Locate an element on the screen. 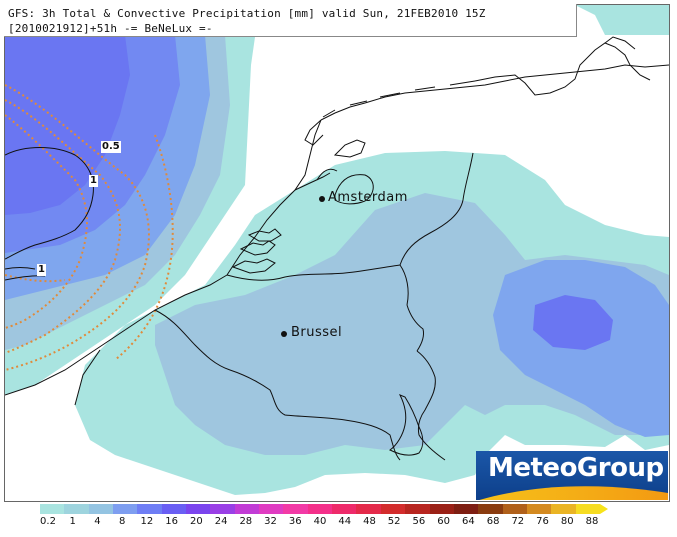 The width and height of the screenshot is (677, 537). legend-label: 36 is located at coordinates (295, 521).